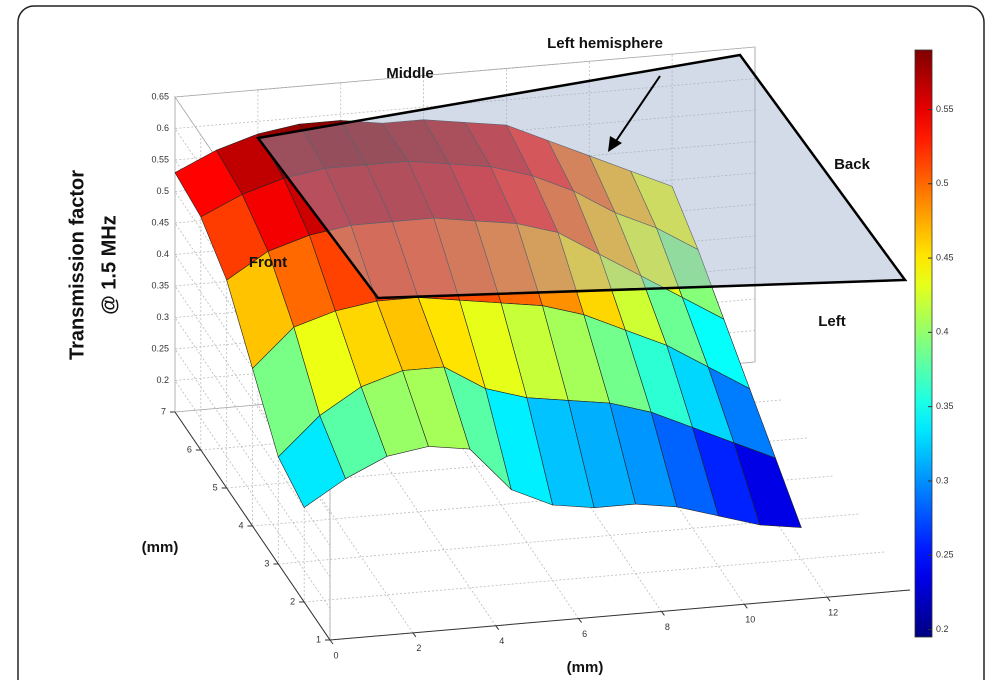 This screenshot has height=680, width=1001. I want to click on x-axis-label: (mm), so click(585, 667).